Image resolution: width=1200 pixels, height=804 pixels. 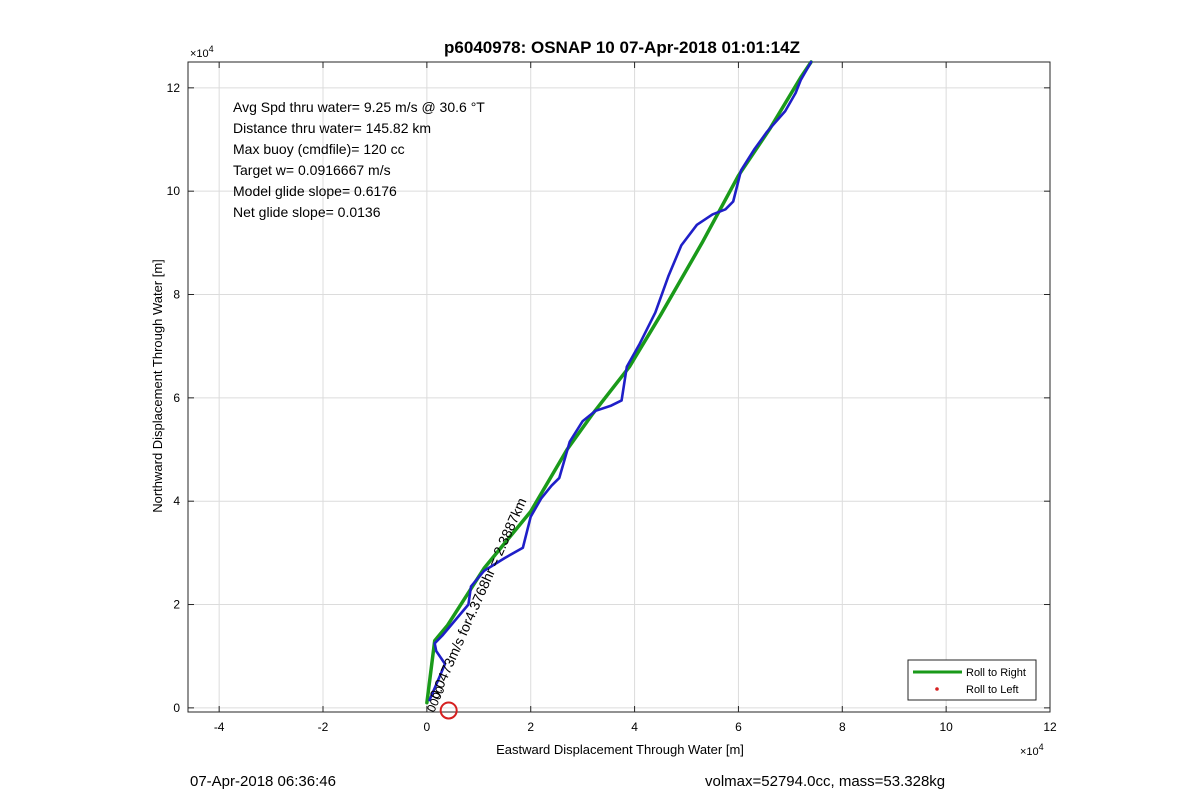 What do you see at coordinates (157, 386) in the screenshot?
I see `y-axis-label: Northward Displacement Through Water [m]` at bounding box center [157, 386].